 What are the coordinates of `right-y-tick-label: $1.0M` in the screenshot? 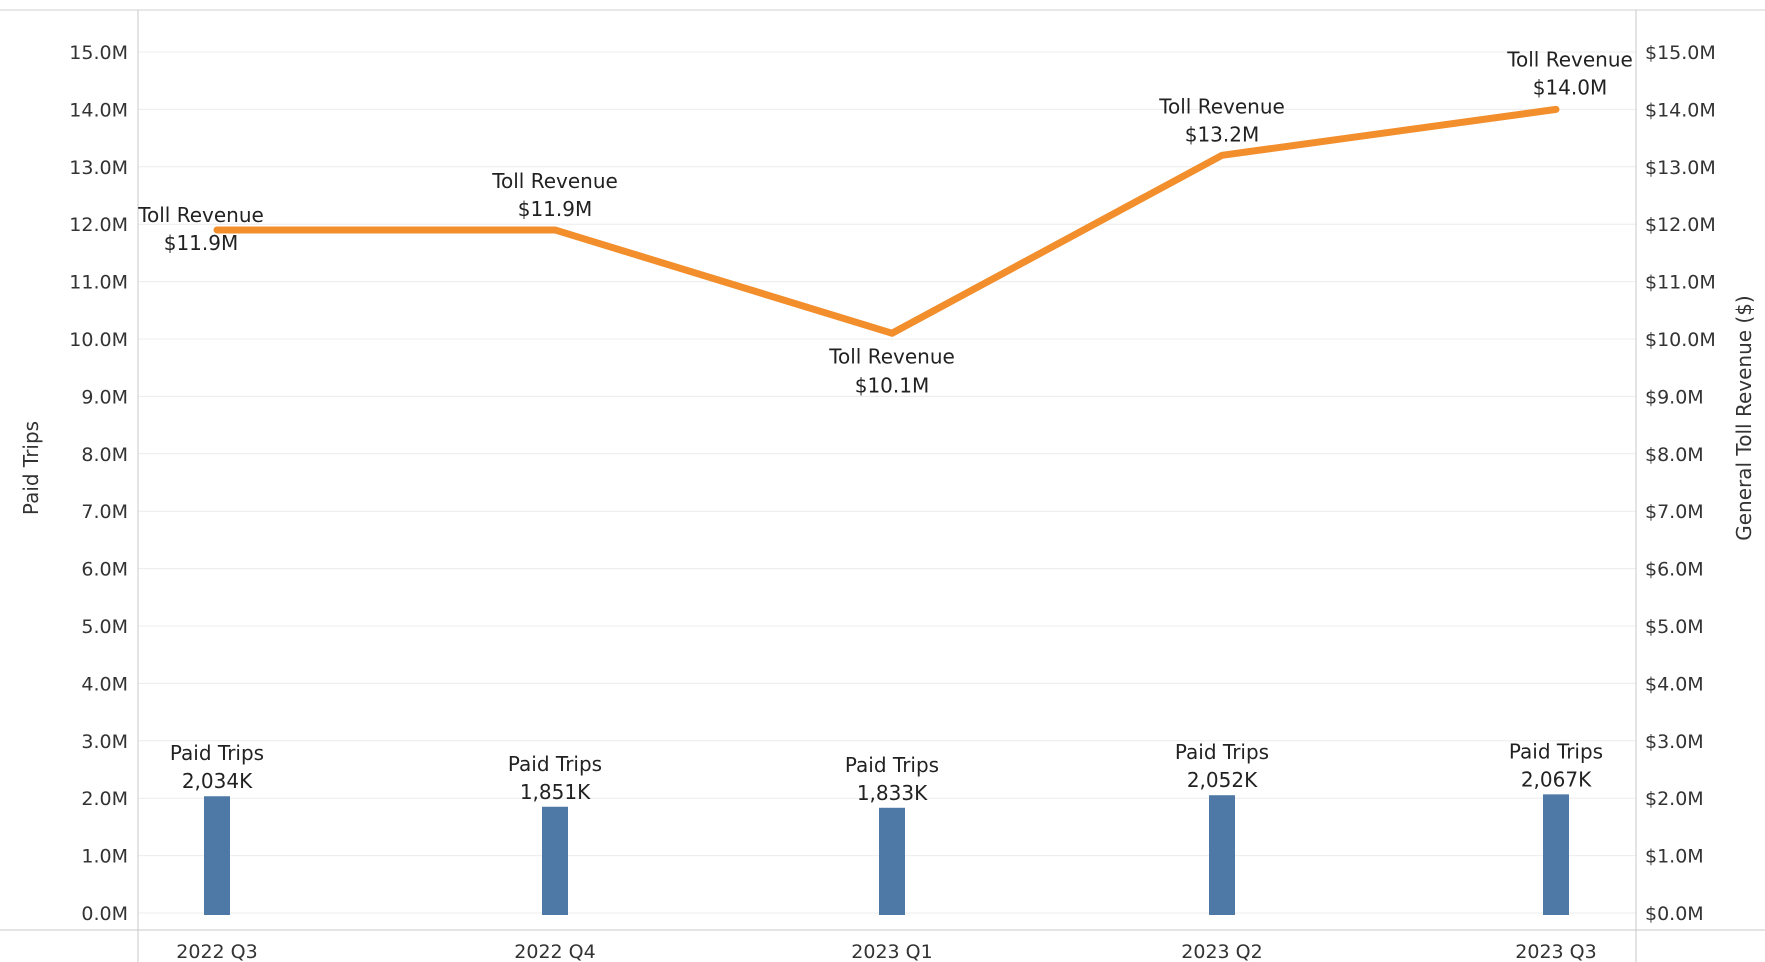 It's located at (1674, 857).